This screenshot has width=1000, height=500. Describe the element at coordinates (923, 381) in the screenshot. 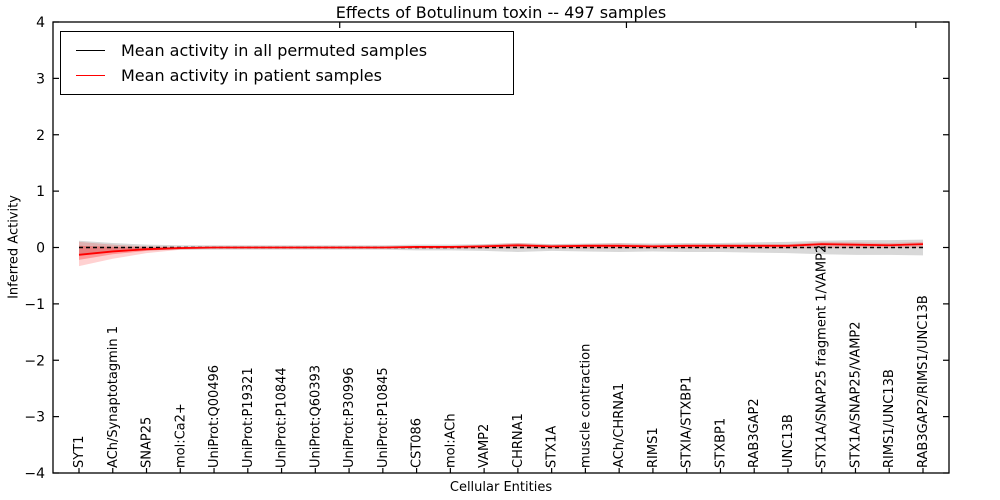

I see `x-tick-label: RAB3GAP2/RIMS1/UNC13B` at that location.